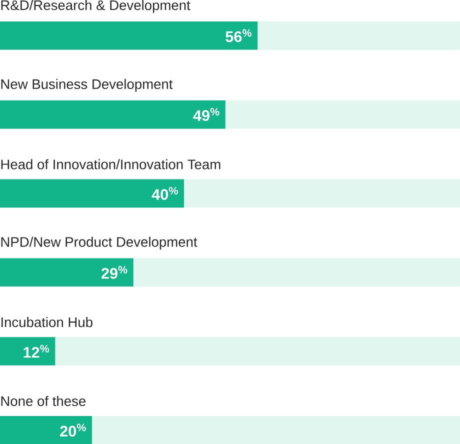 This screenshot has height=444, width=460. I want to click on y-tick-label: New Business Development, so click(87, 85).